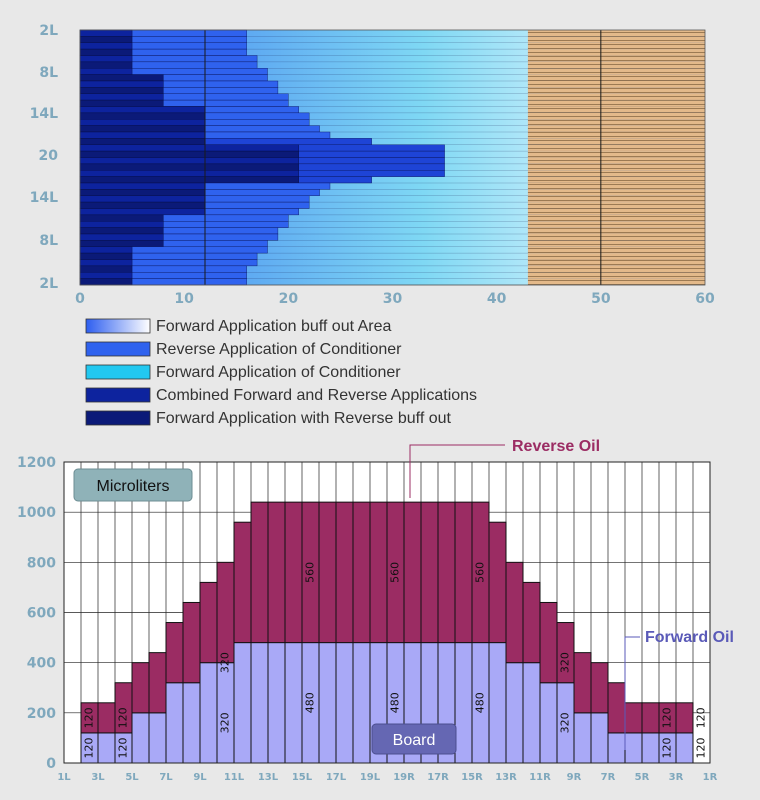  I want to click on x-tick-label: 19L, so click(370, 777).